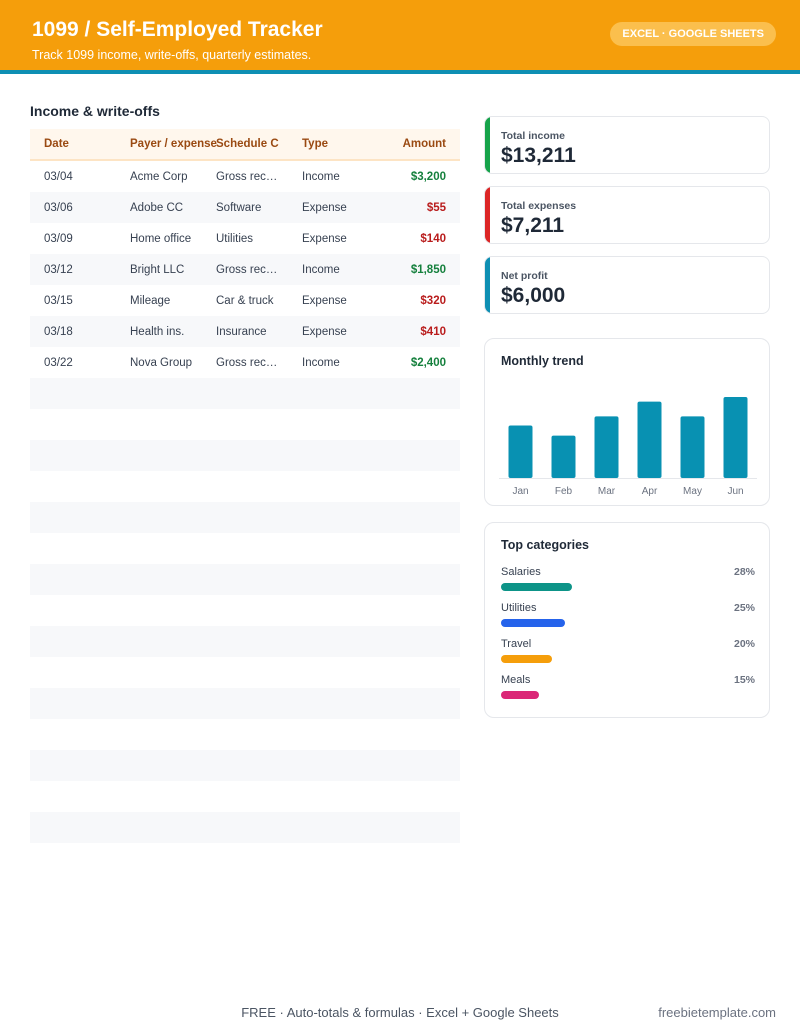 This screenshot has height=1035, width=800. I want to click on table-row: 03/06 Adobe CC Software Expense $55, so click(245, 207).